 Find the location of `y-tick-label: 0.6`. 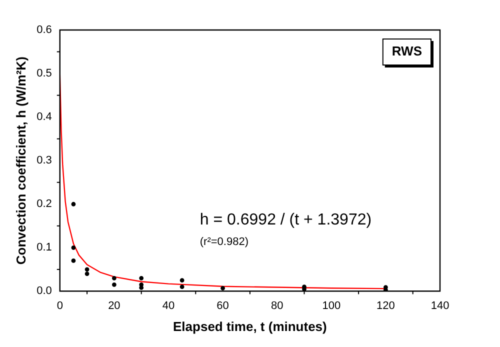

y-tick-label: 0.6 is located at coordinates (44, 30).